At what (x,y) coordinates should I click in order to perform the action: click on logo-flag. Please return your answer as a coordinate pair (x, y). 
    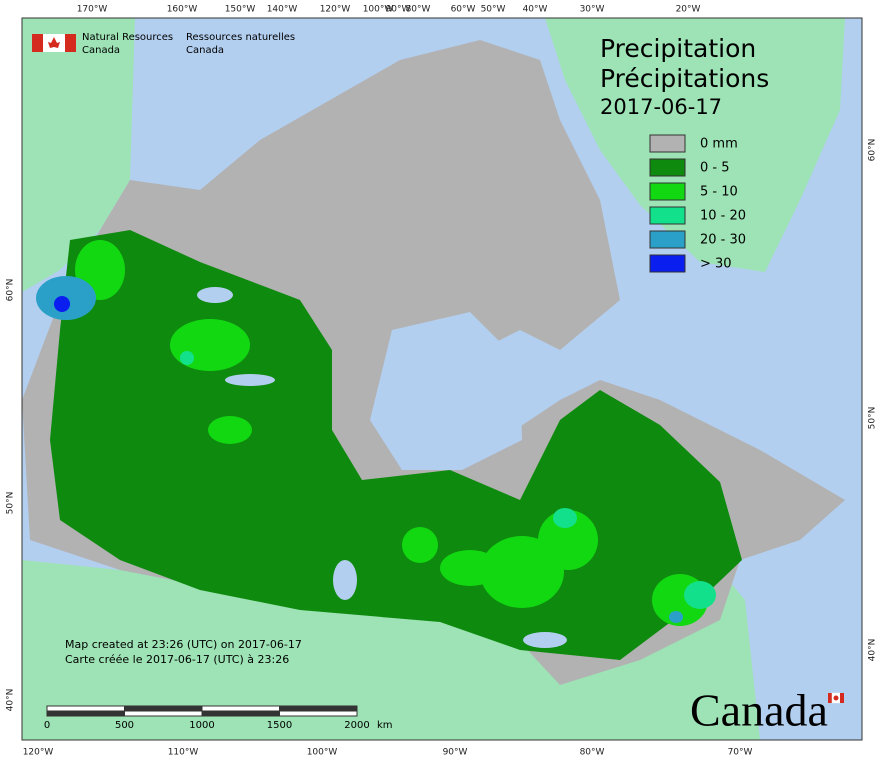
    Looking at the image, I should click on (54, 43).